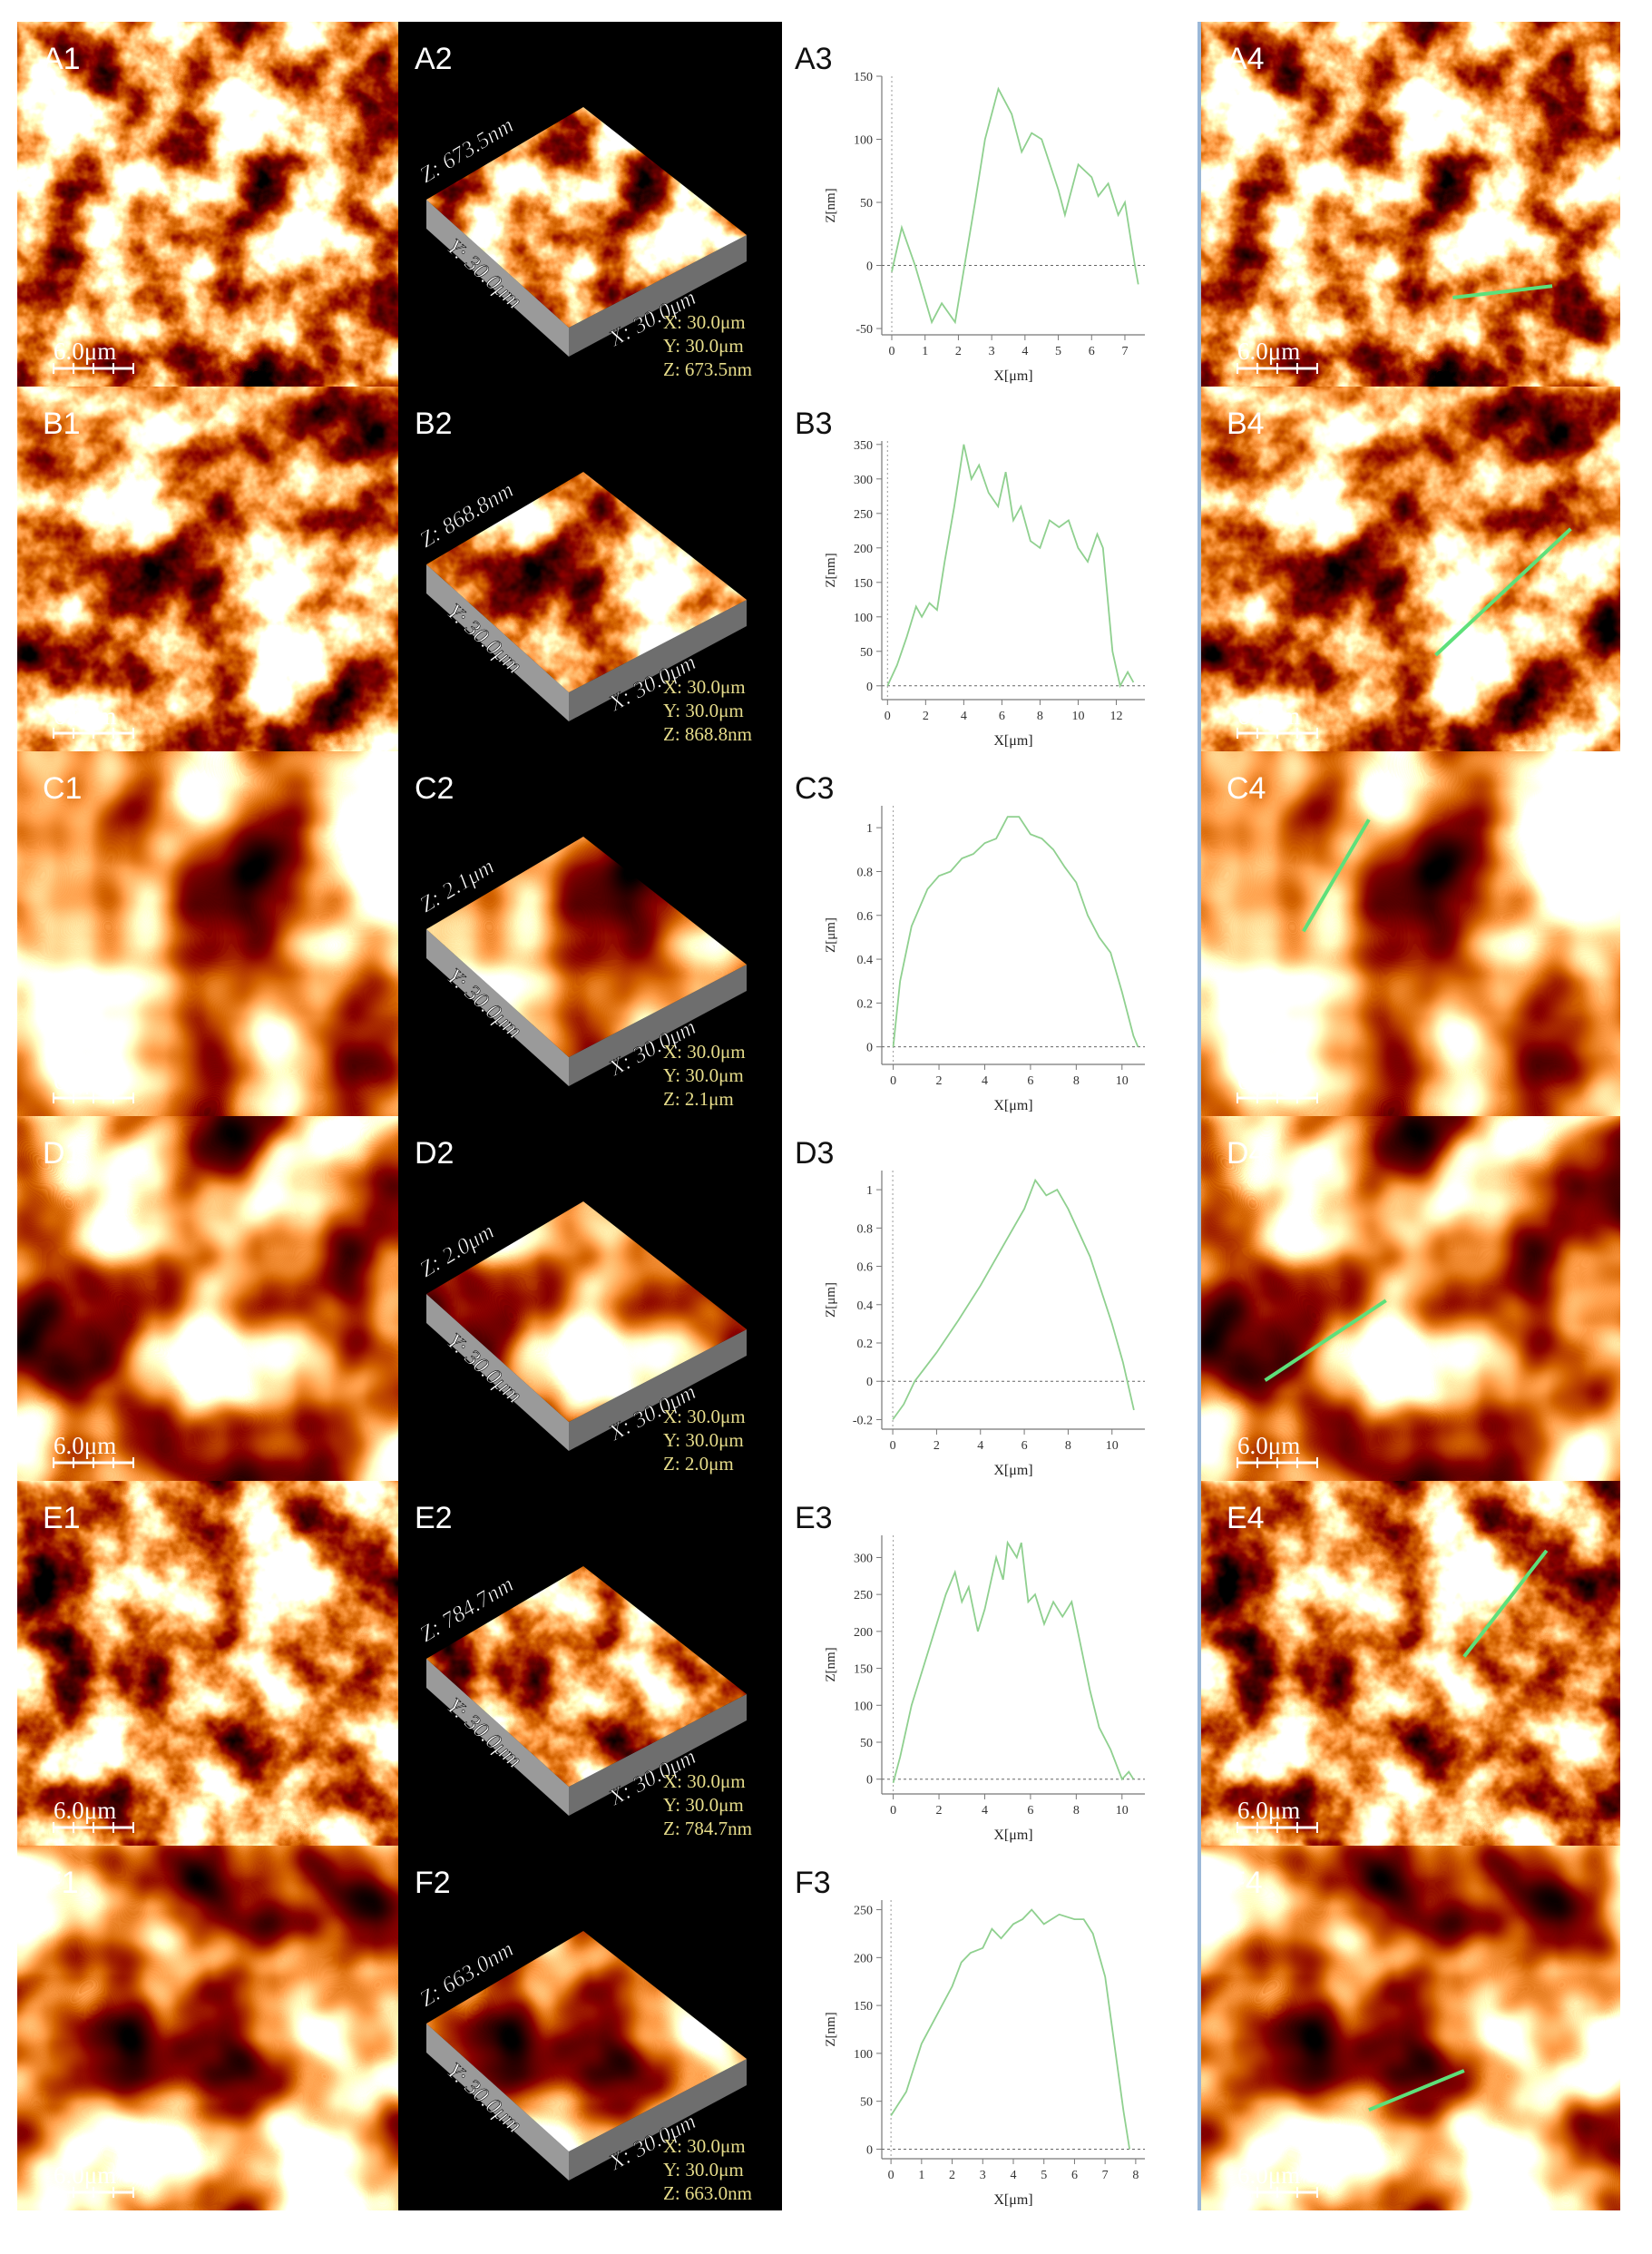  Describe the element at coordinates (1410, 2028) in the screenshot. I see `afm-image: F4 6.0μm` at that location.